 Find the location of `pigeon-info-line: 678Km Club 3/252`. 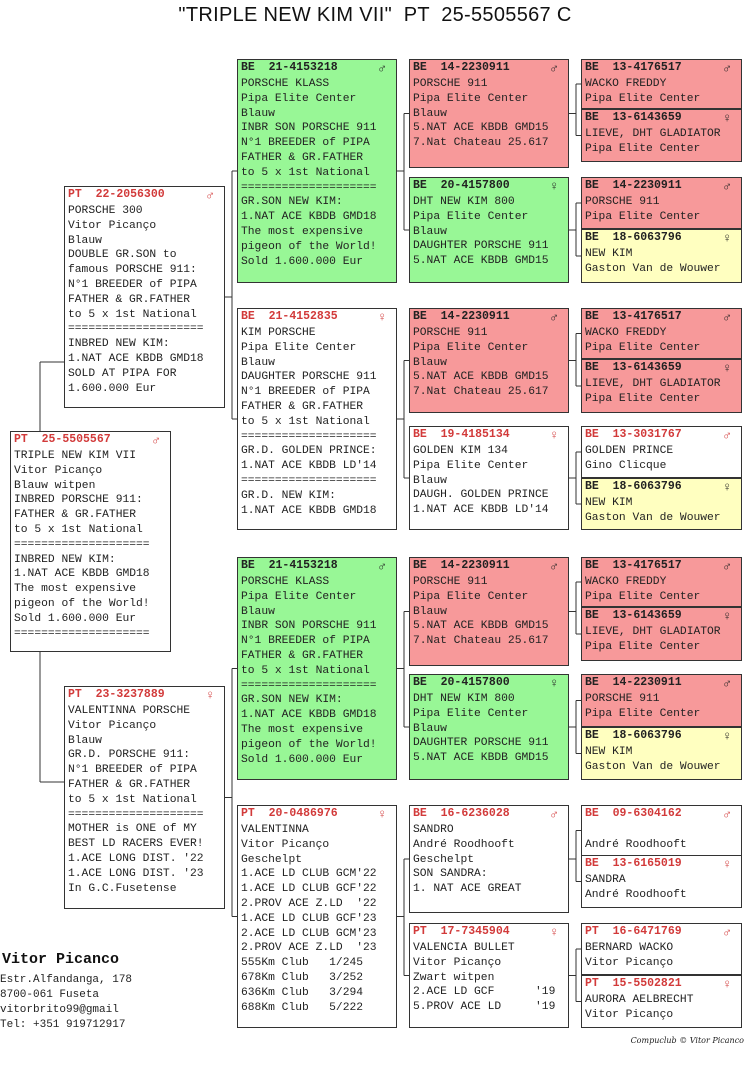

pigeon-info-line: 678Km Club 3/252 is located at coordinates (302, 977).